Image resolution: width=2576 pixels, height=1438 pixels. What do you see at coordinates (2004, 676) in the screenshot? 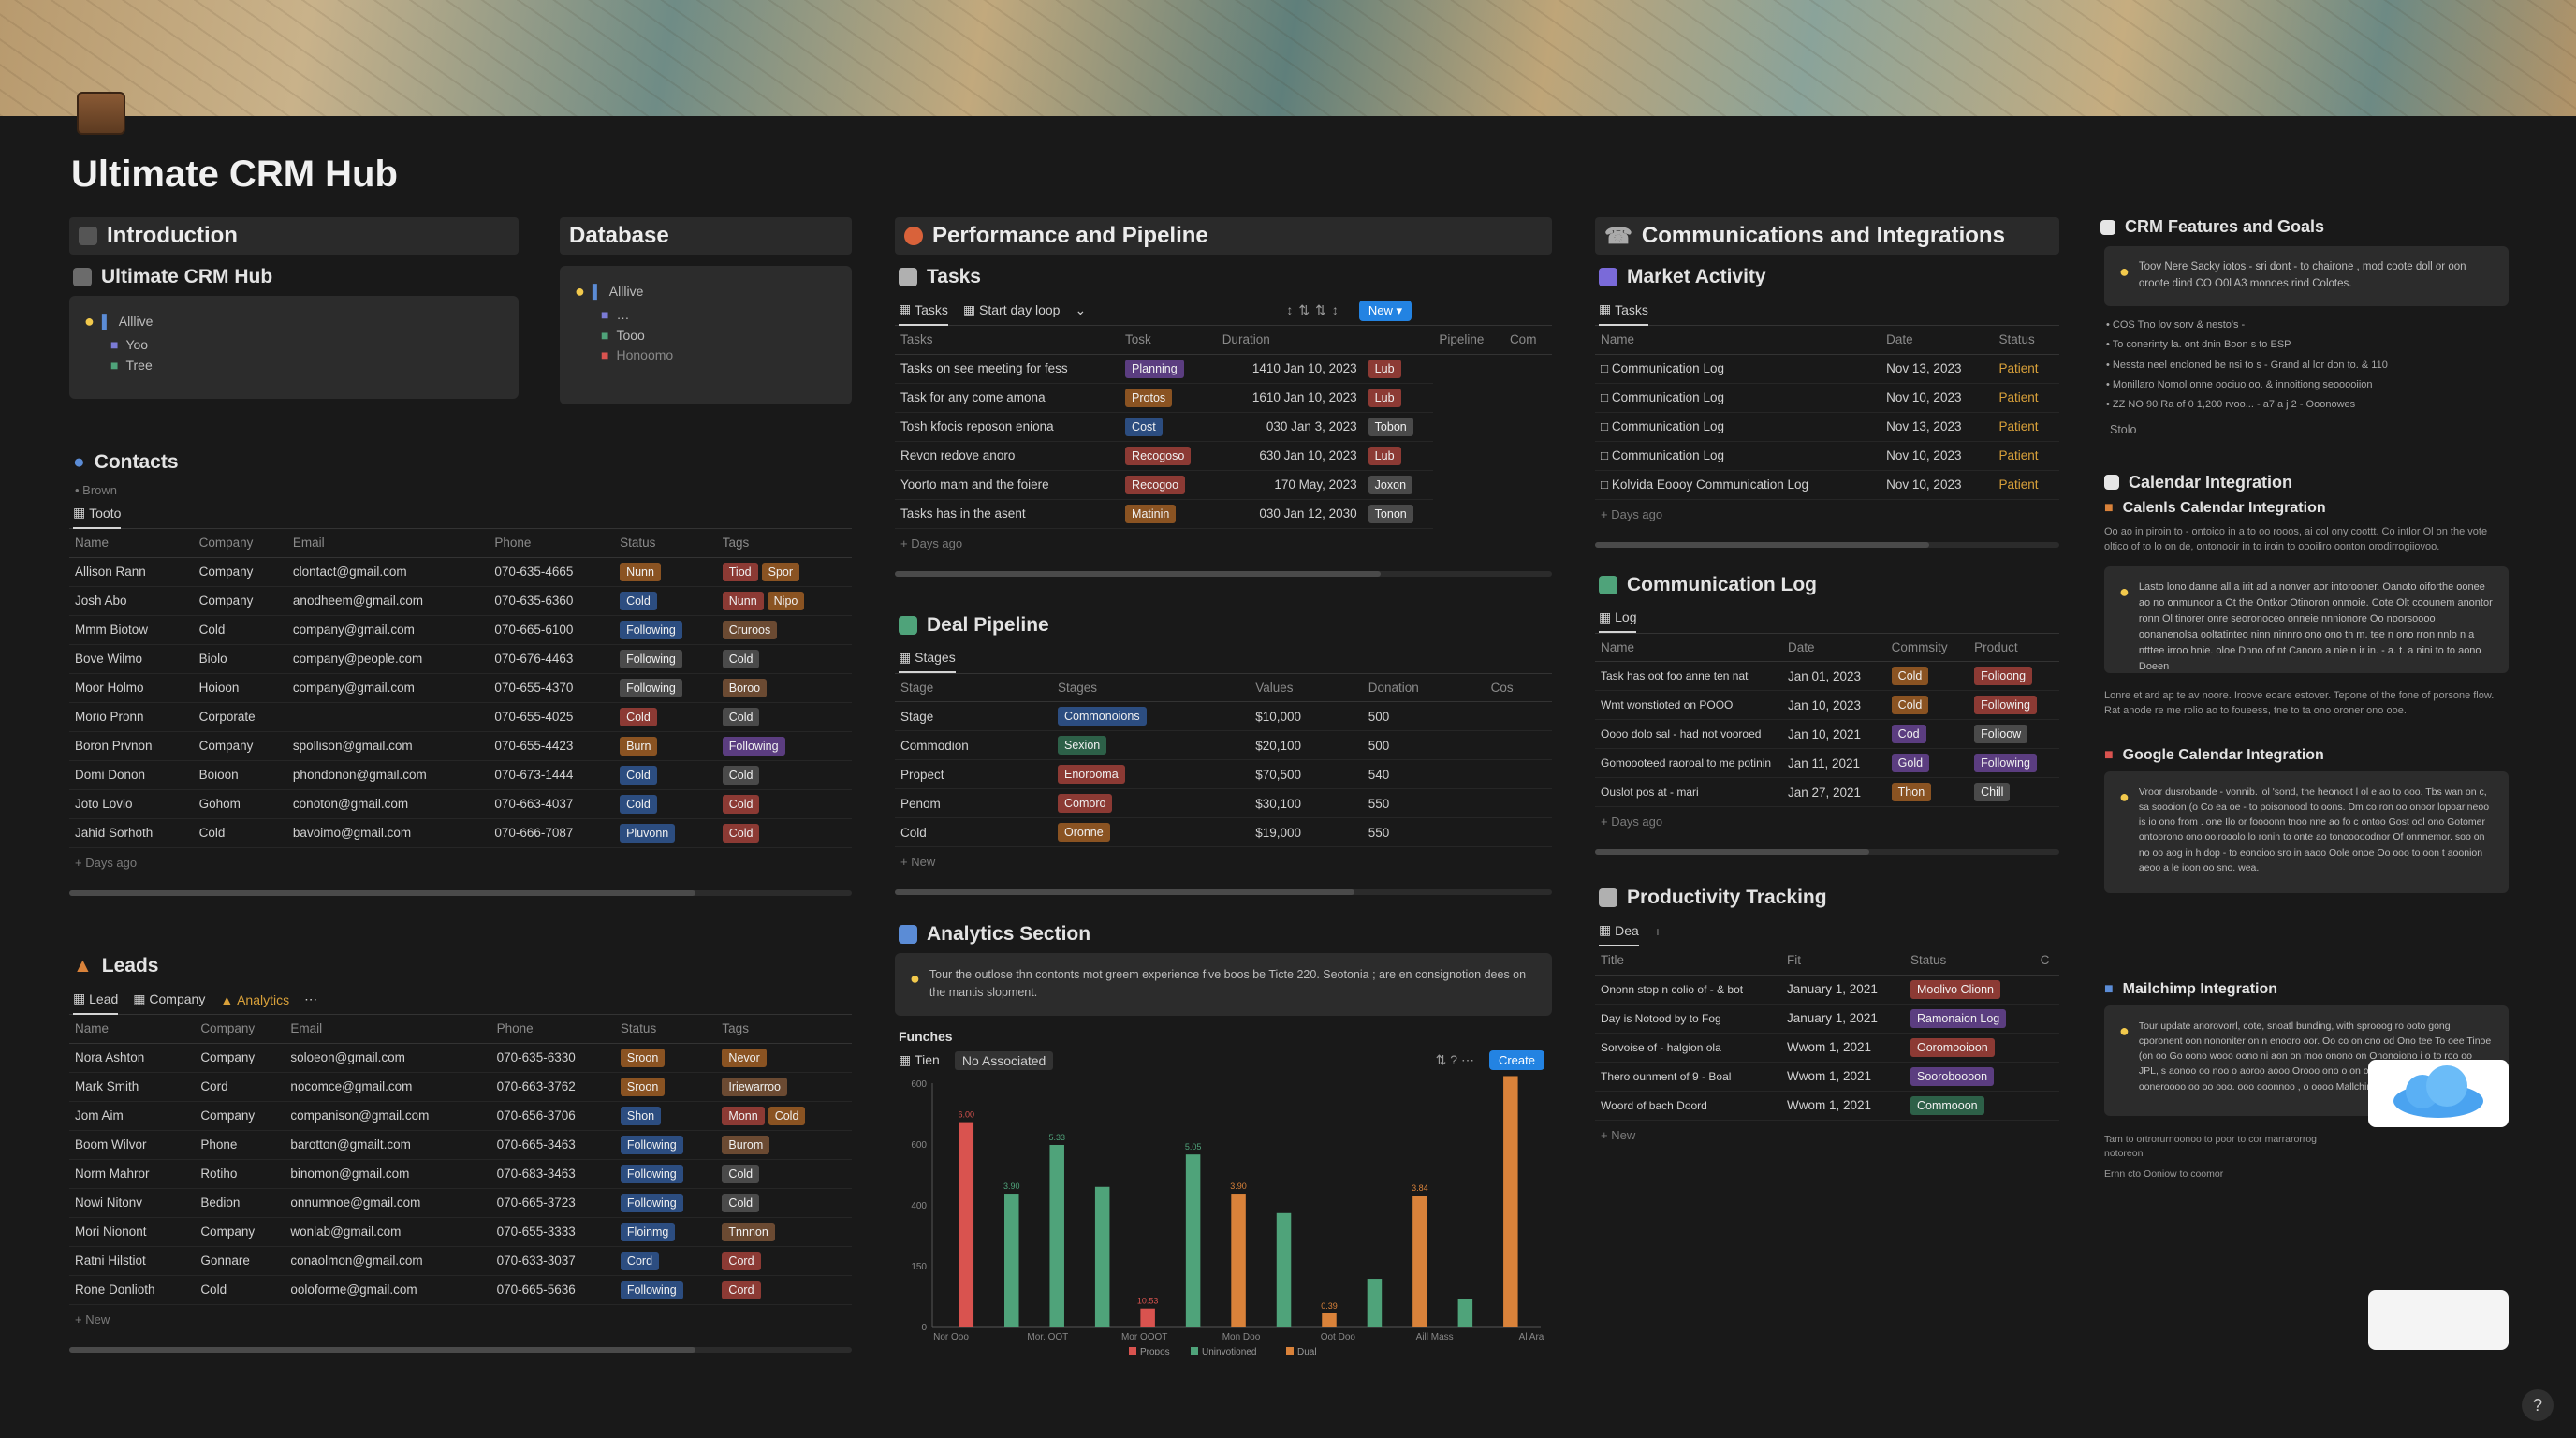
I see `tag-chip: Folioong` at bounding box center [2004, 676].